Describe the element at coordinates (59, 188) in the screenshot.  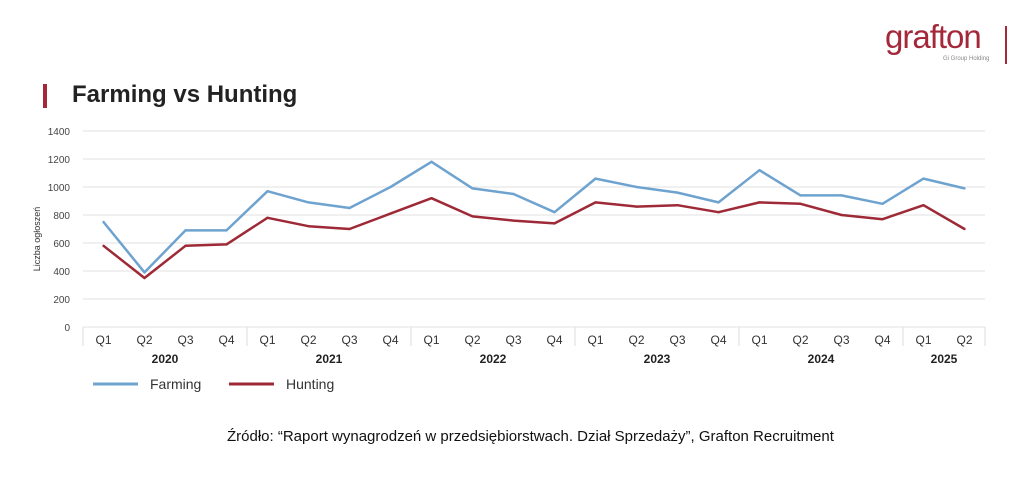
I see `y-tick-label: 1000` at that location.